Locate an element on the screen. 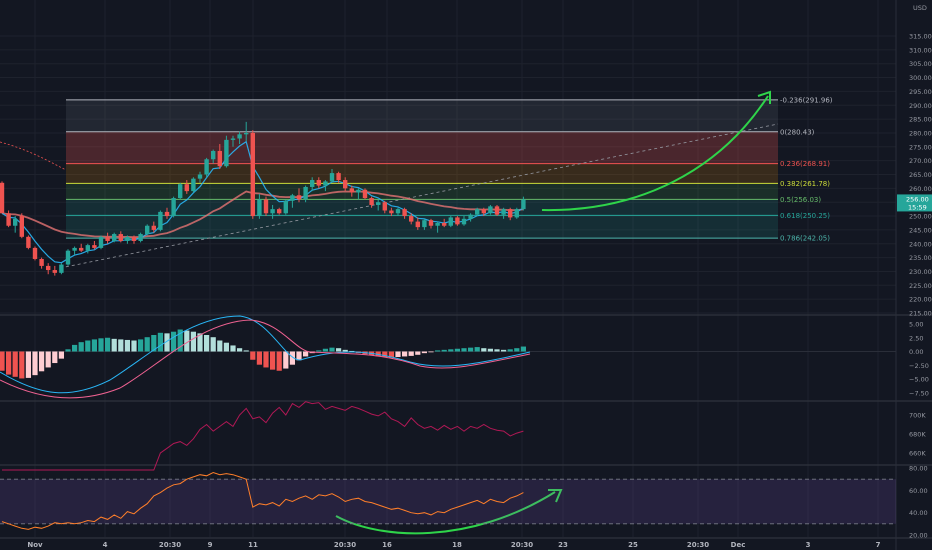  rsi-tick-1: 60.00 is located at coordinates (918, 491).